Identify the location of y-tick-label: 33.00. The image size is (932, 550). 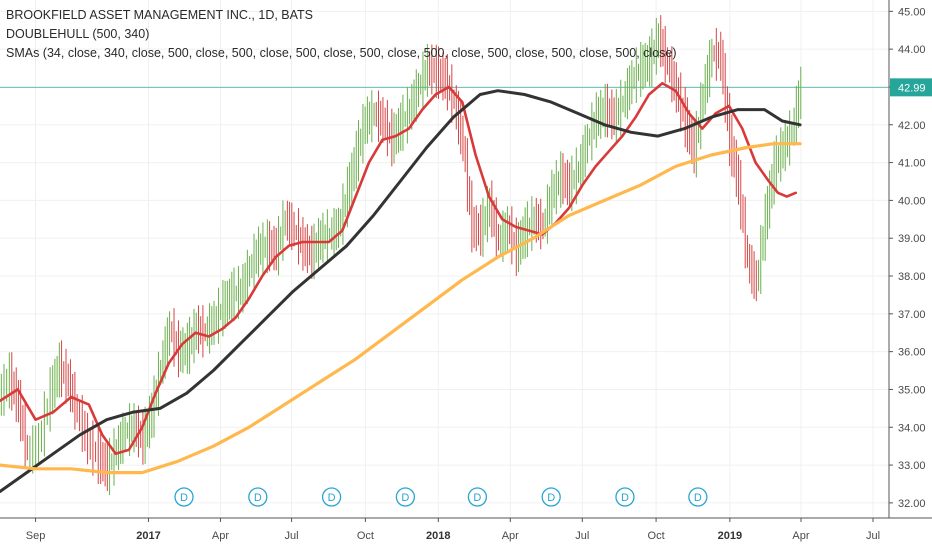
(912, 466).